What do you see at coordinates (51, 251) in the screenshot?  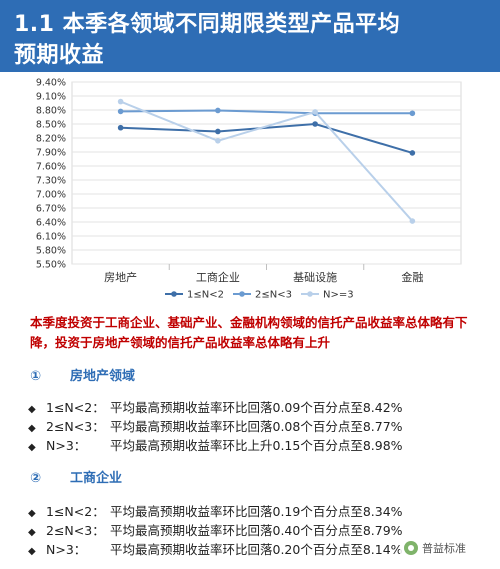 I see `y-tick-label: 5.80%` at bounding box center [51, 251].